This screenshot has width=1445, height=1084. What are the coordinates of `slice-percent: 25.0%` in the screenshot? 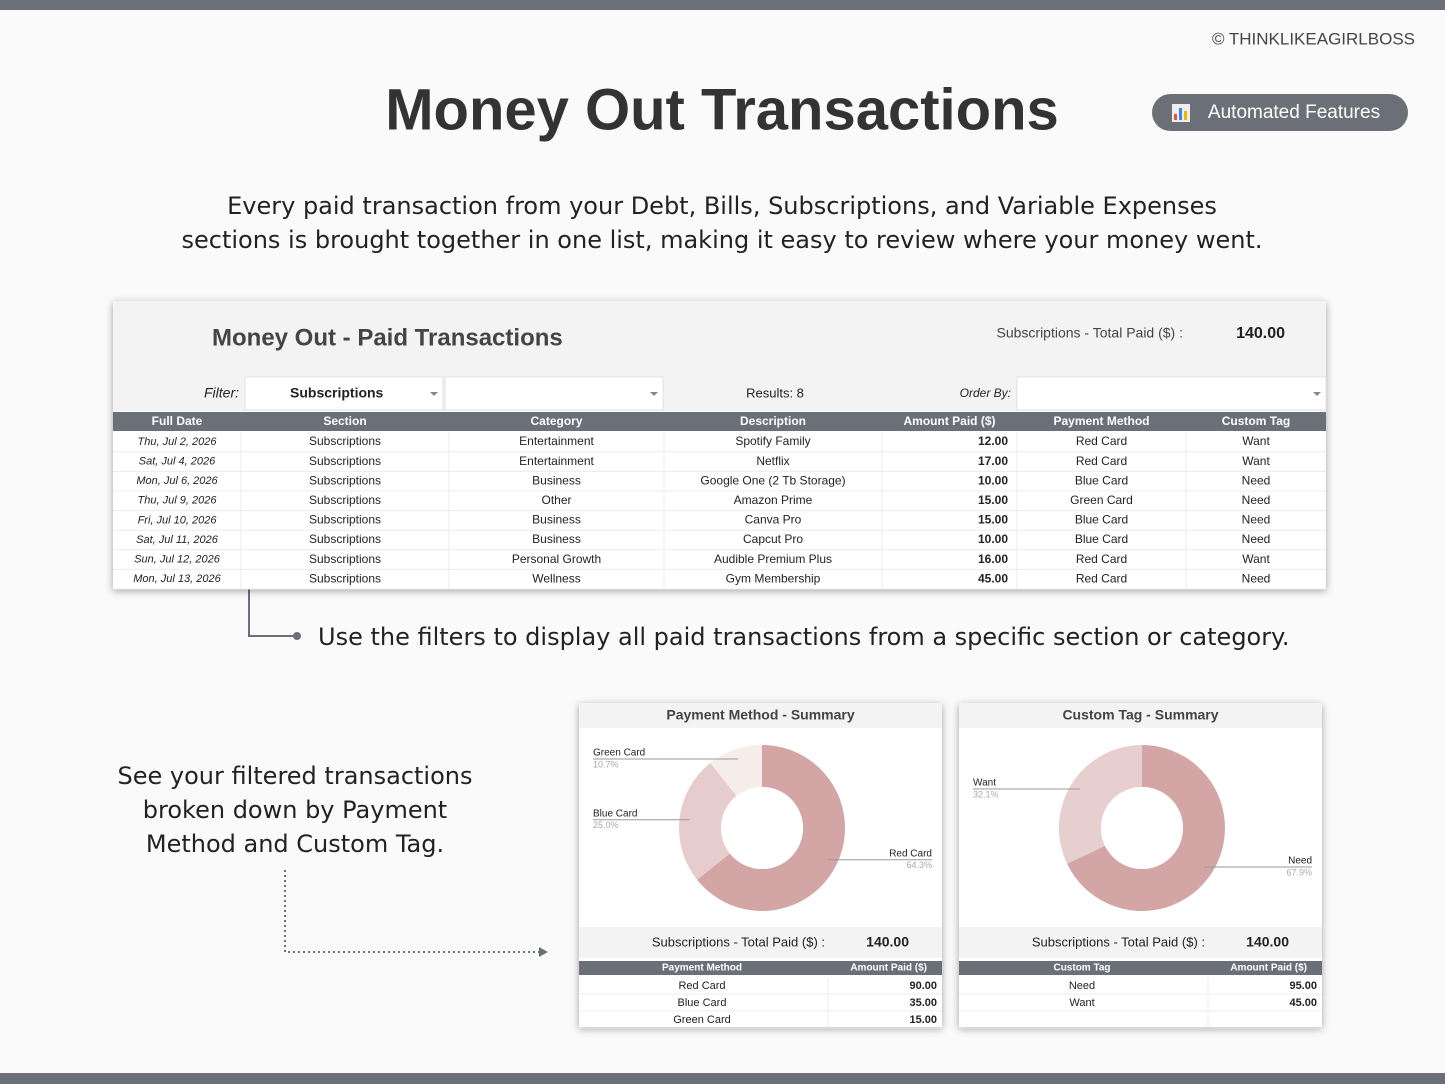 It's located at (606, 825).